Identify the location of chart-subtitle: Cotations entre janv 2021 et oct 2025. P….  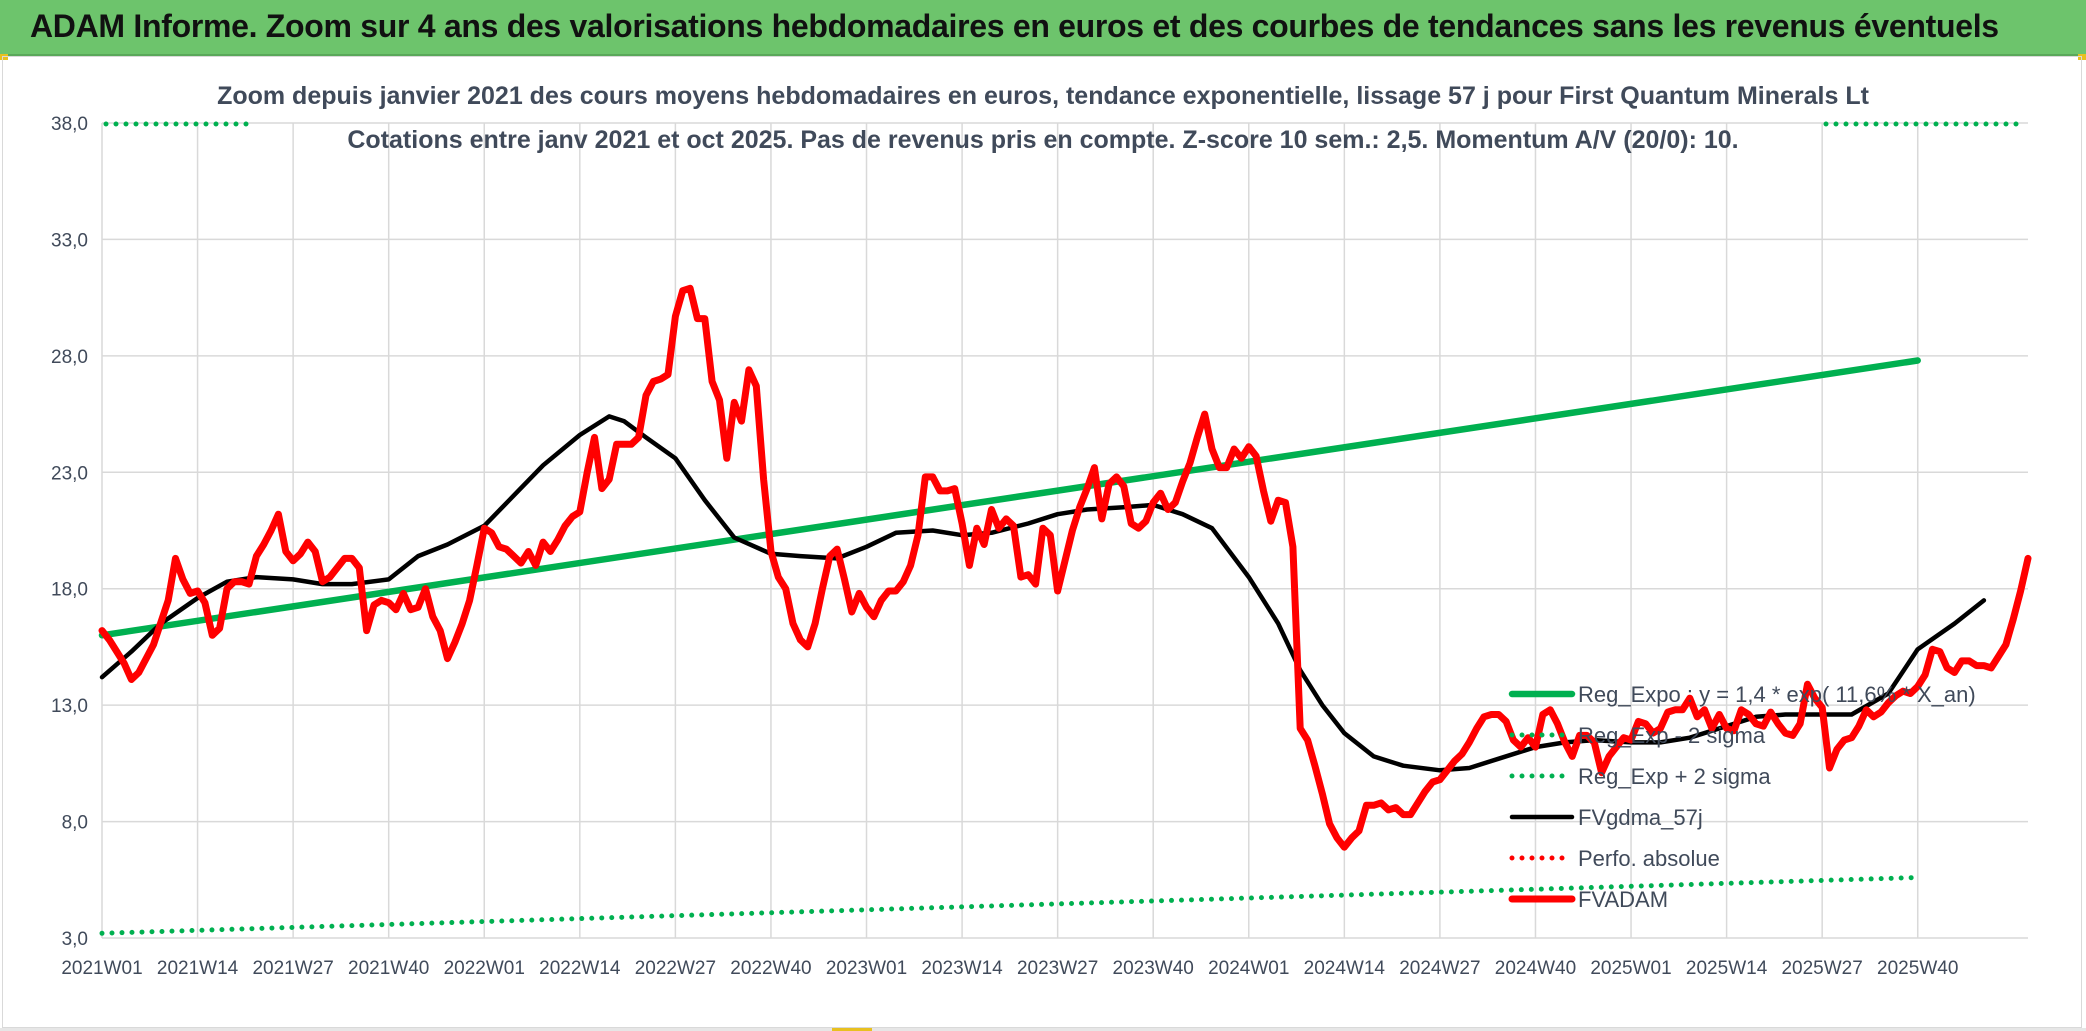
(1043, 140).